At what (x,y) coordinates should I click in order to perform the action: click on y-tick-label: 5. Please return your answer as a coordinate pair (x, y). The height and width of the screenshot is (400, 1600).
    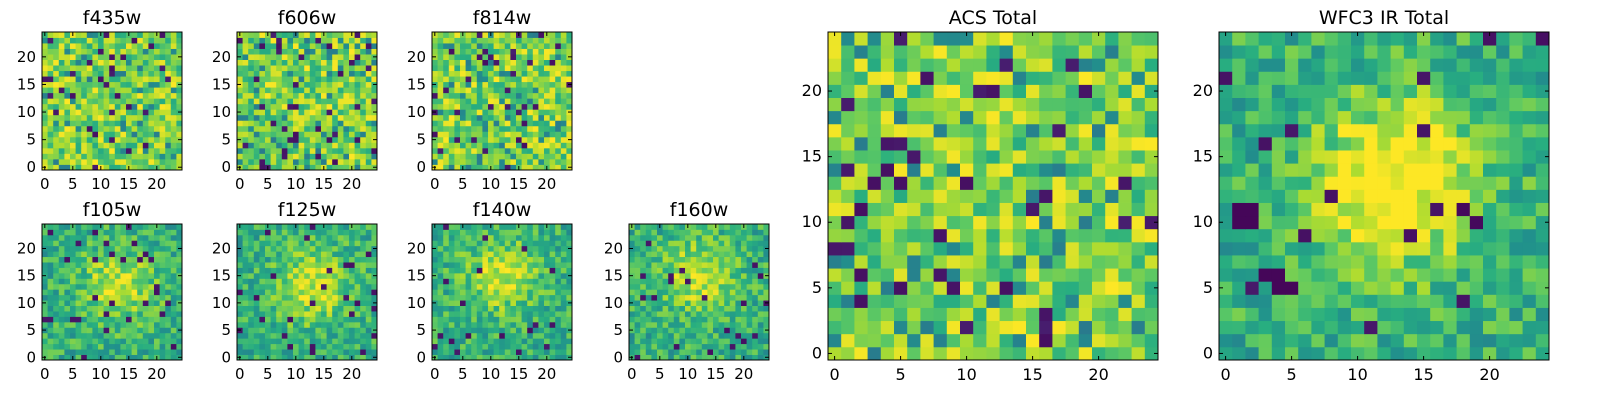
    Looking at the image, I should click on (226, 140).